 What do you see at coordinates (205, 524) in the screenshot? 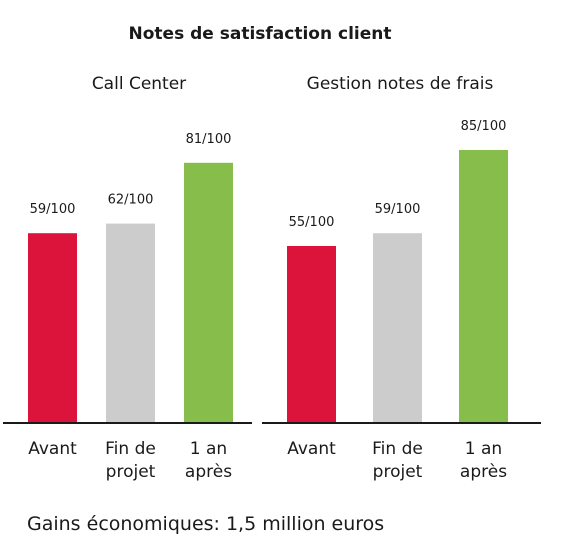
I see `footer-savings-text: Gains économiques: 1,5 million euros` at bounding box center [205, 524].